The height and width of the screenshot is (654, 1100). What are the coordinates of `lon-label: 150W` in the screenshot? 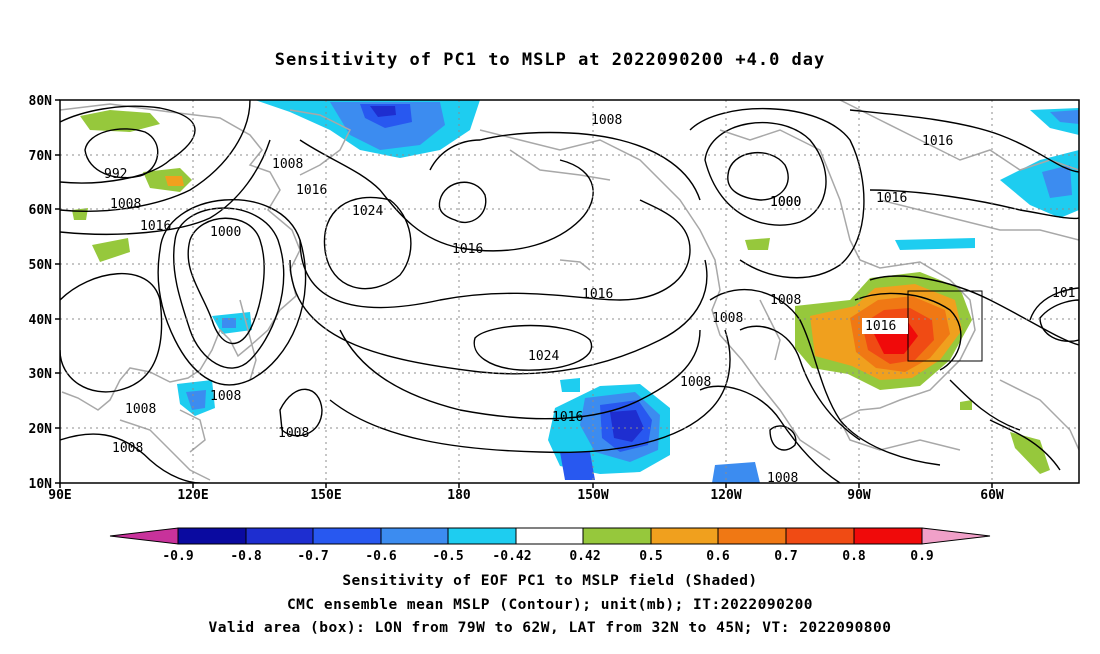 It's located at (592, 495).